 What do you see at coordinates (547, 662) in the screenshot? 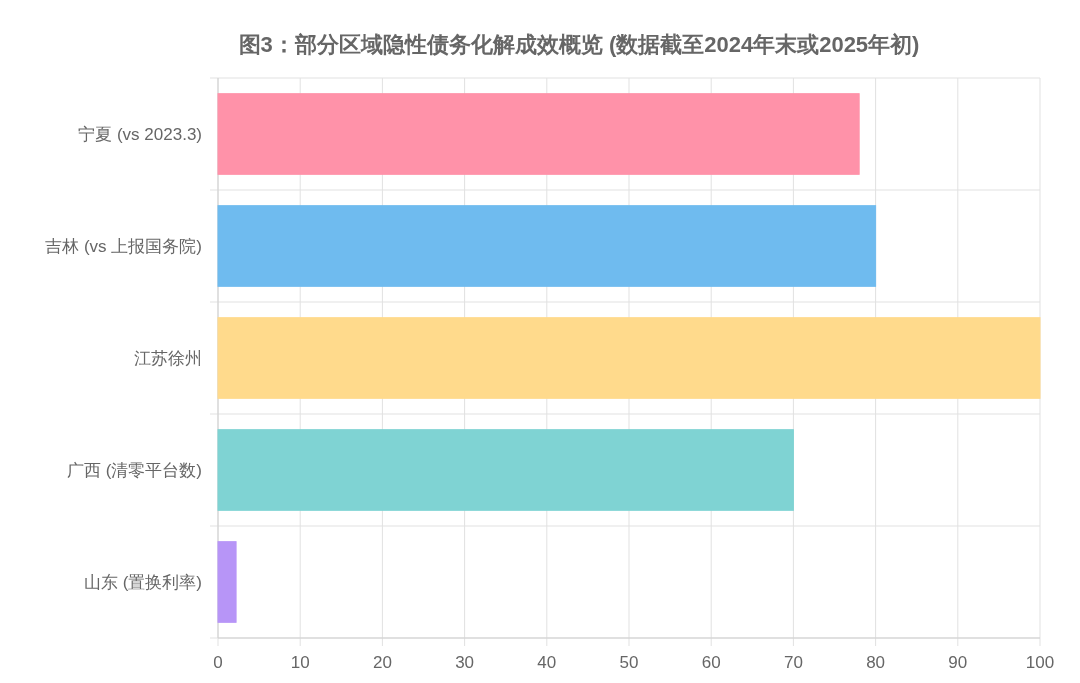
I see `x-tick-label: 40` at bounding box center [547, 662].